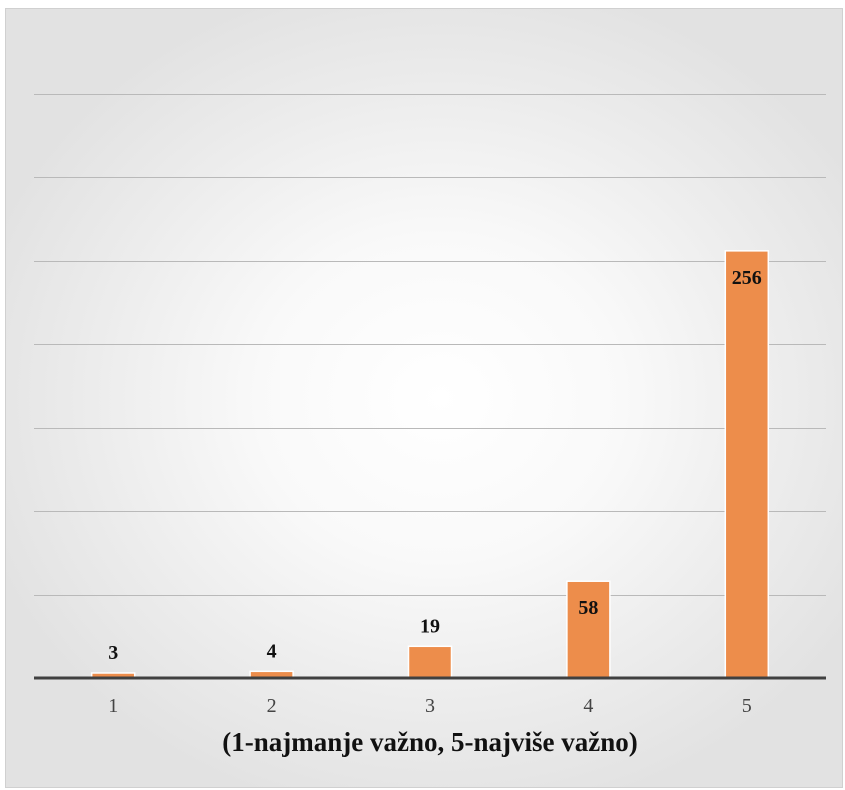 The image size is (845, 790). I want to click on data-label: 256, so click(747, 278).